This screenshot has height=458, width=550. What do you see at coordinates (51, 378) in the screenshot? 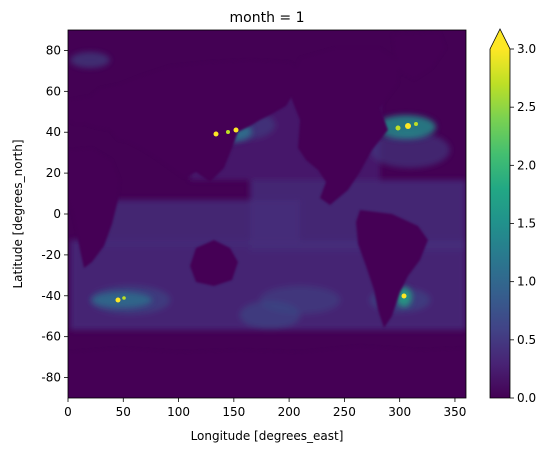
I see `y-tick-label: -80` at bounding box center [51, 378].